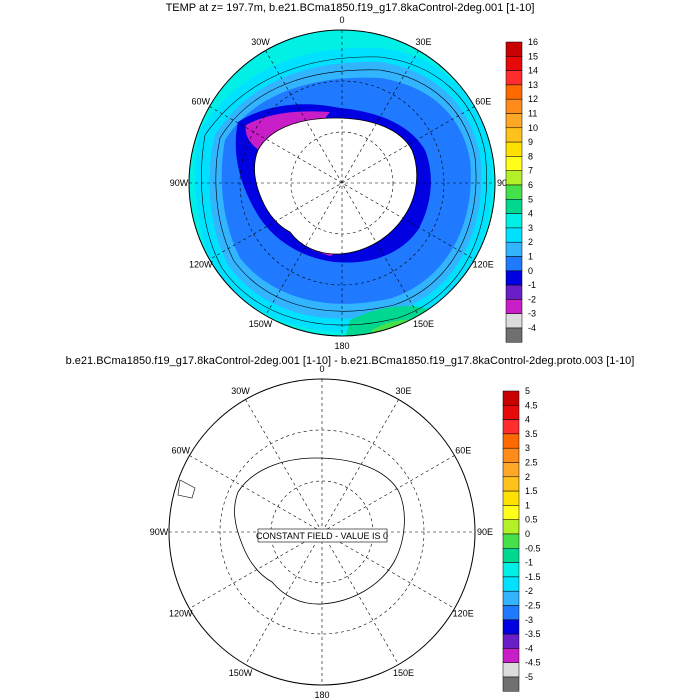  Describe the element at coordinates (240, 391) in the screenshot. I see `bottom-lon-label: 30W` at that location.